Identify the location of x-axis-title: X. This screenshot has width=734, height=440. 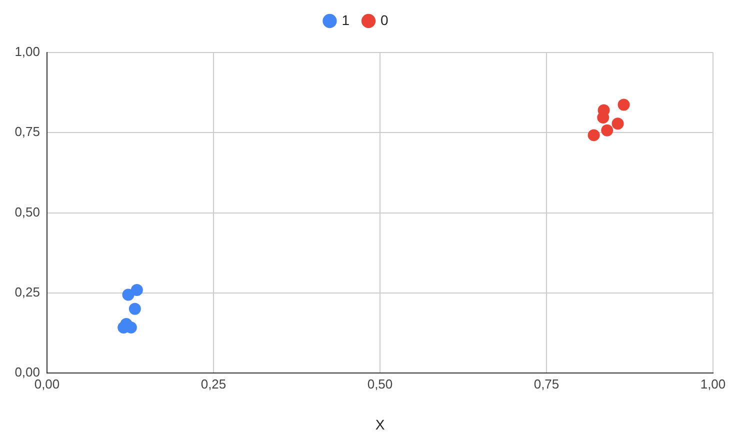
(380, 424).